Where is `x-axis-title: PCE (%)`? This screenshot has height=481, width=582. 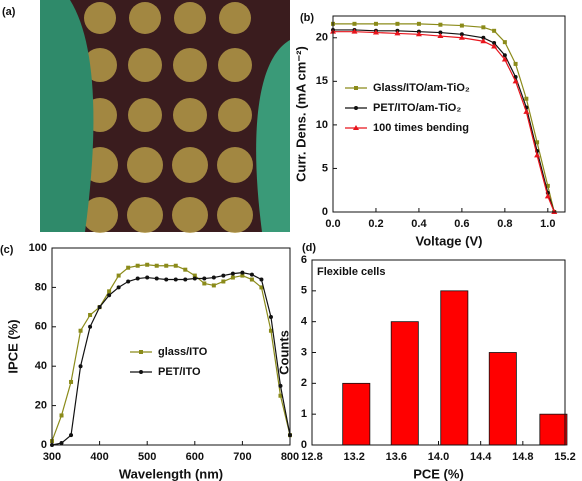 x-axis-title: PCE (%) is located at coordinates (438, 473).